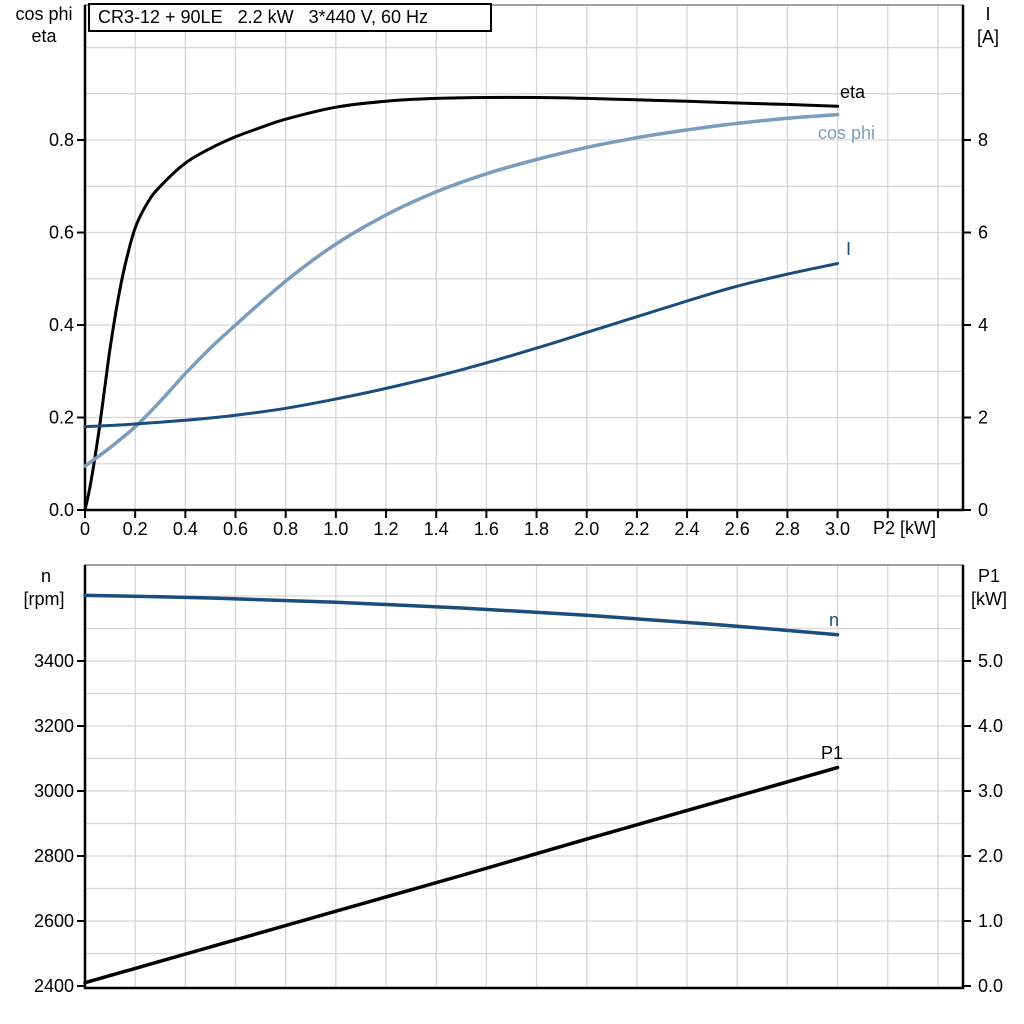 The height and width of the screenshot is (1024, 1024). I want to click on curve-label-cos-phi: cos phi, so click(847, 133).